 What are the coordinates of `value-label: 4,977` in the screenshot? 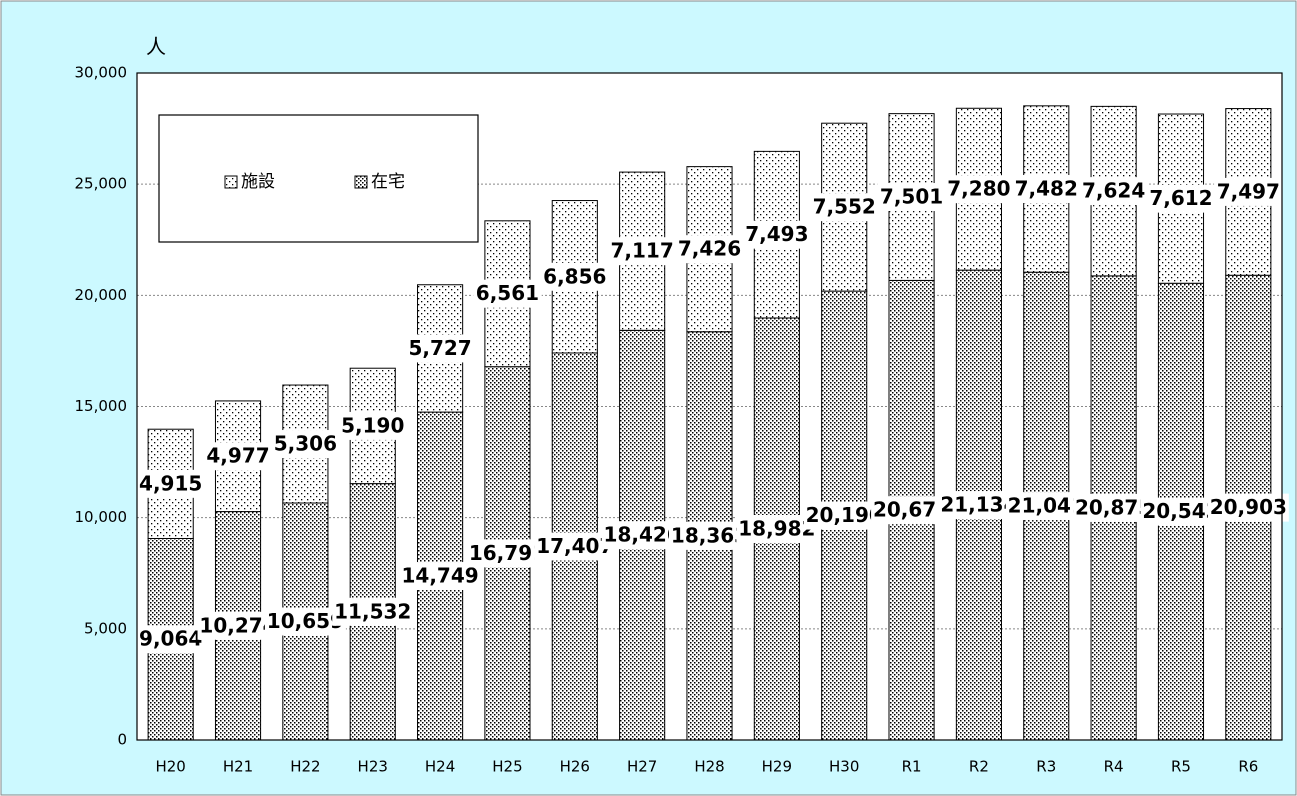 It's located at (237, 456).